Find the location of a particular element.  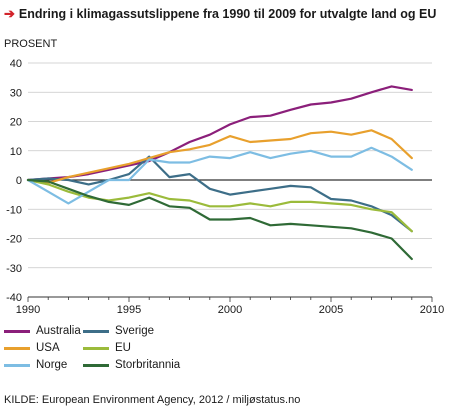

x-tick-label: 2010 is located at coordinates (432, 310).